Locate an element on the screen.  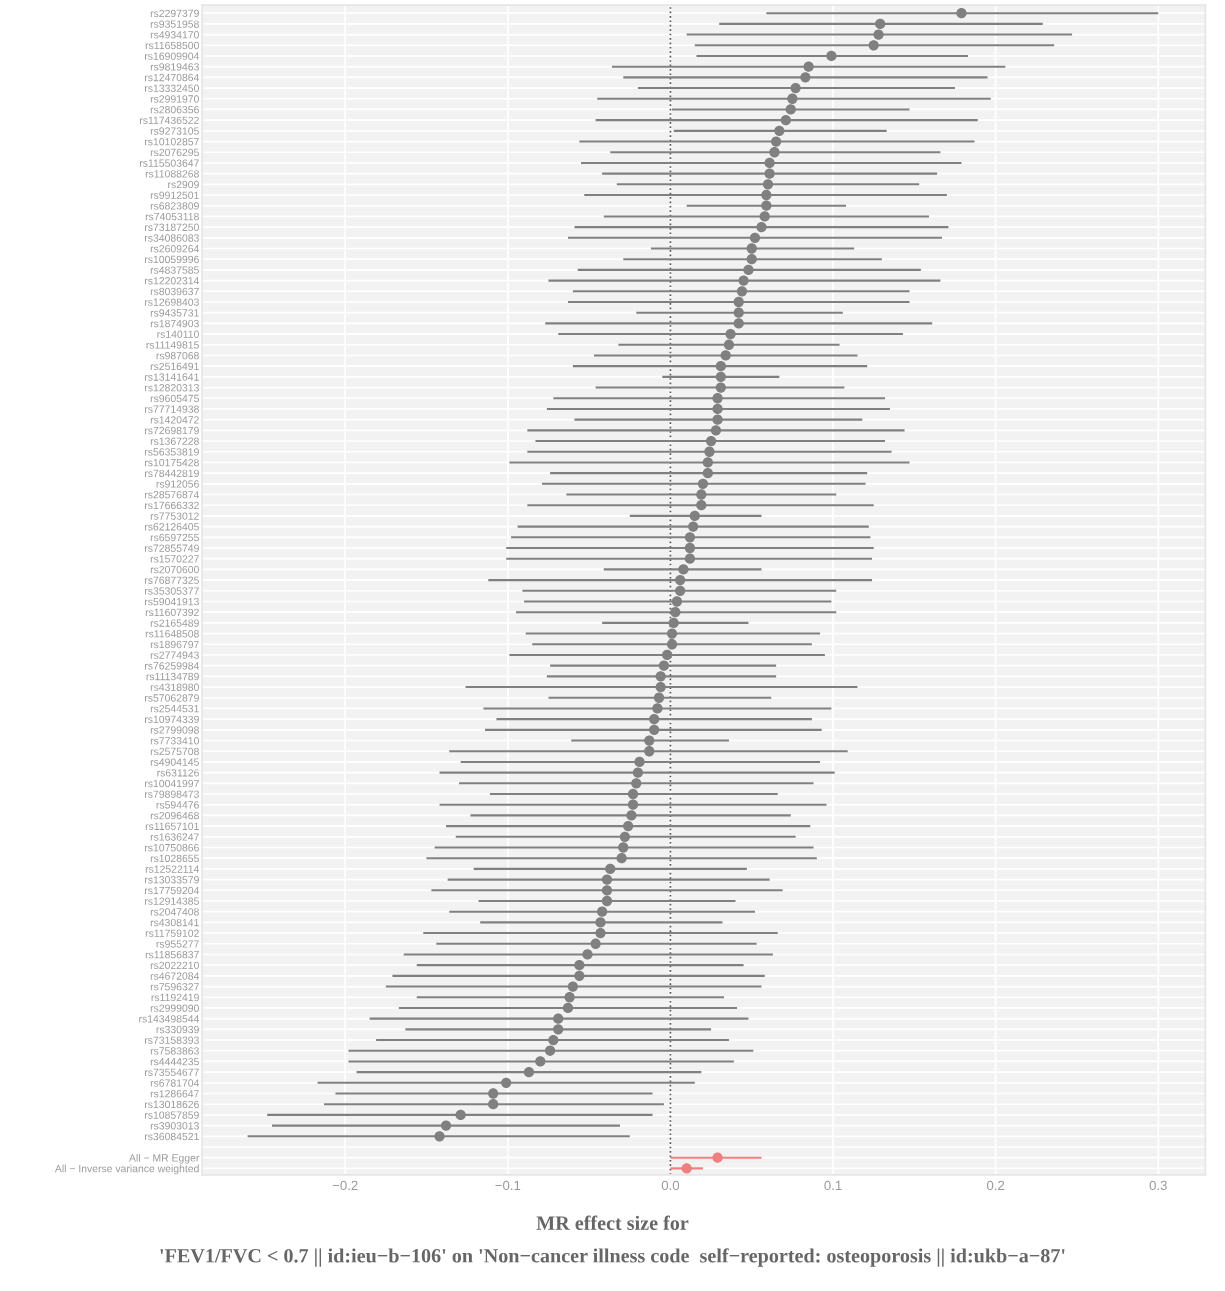
y-tick-label: rs912056 is located at coordinates (177, 484).